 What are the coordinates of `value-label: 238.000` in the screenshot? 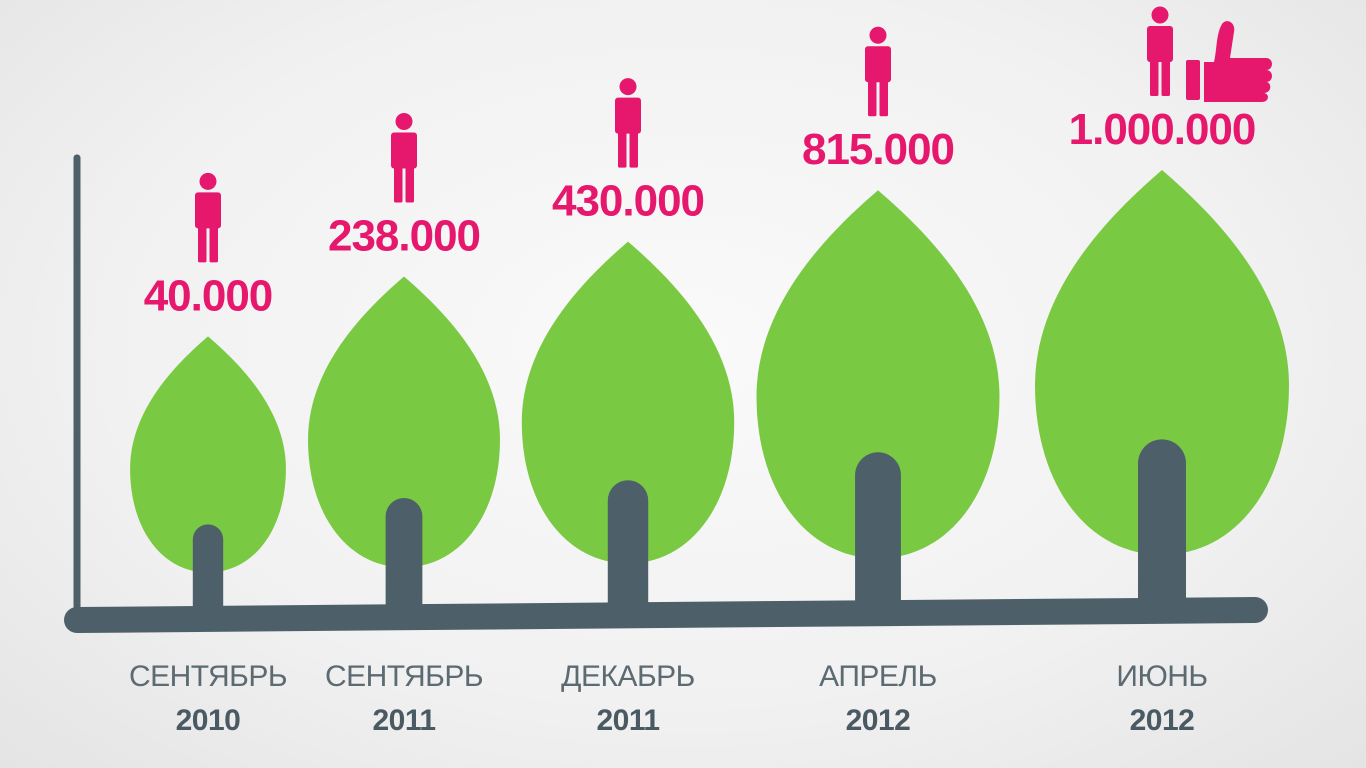 It's located at (404, 236).